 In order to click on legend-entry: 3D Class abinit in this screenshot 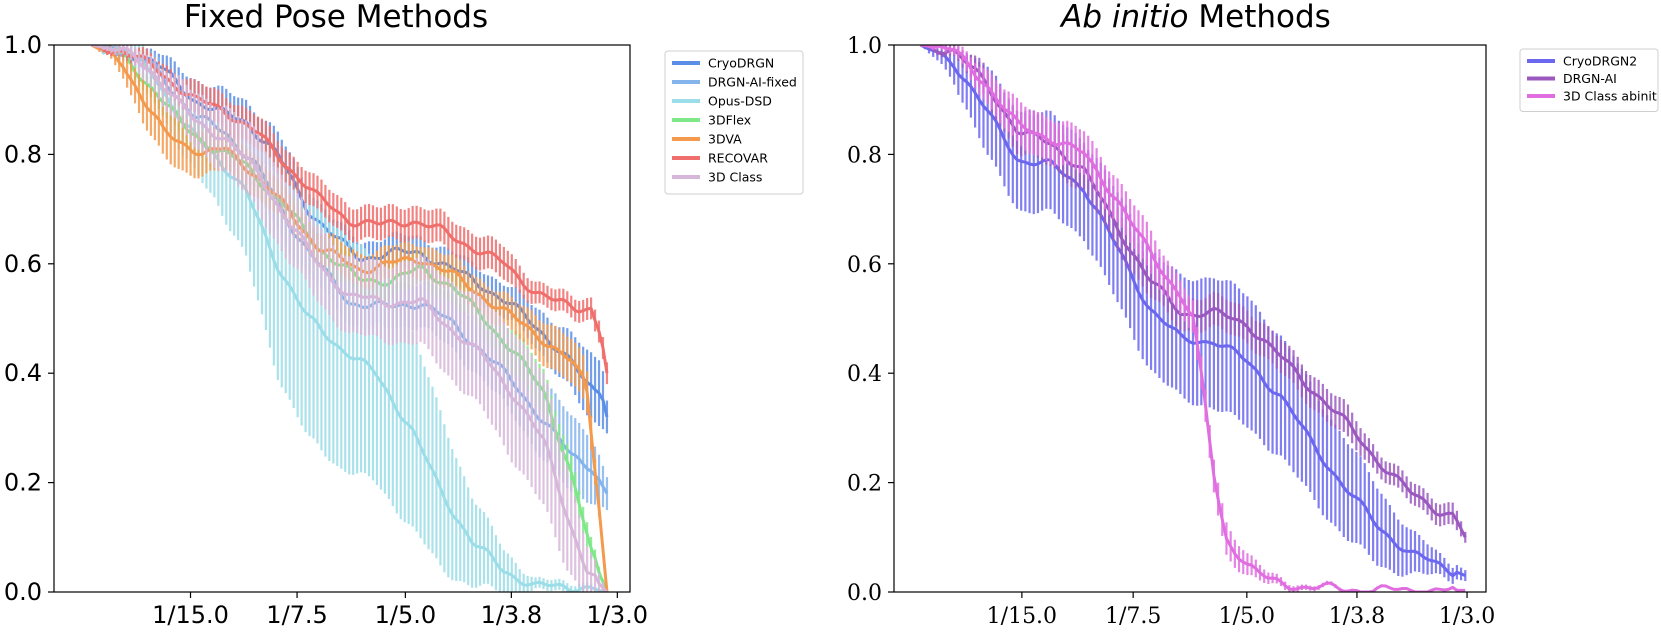, I will do `click(1592, 96)`.